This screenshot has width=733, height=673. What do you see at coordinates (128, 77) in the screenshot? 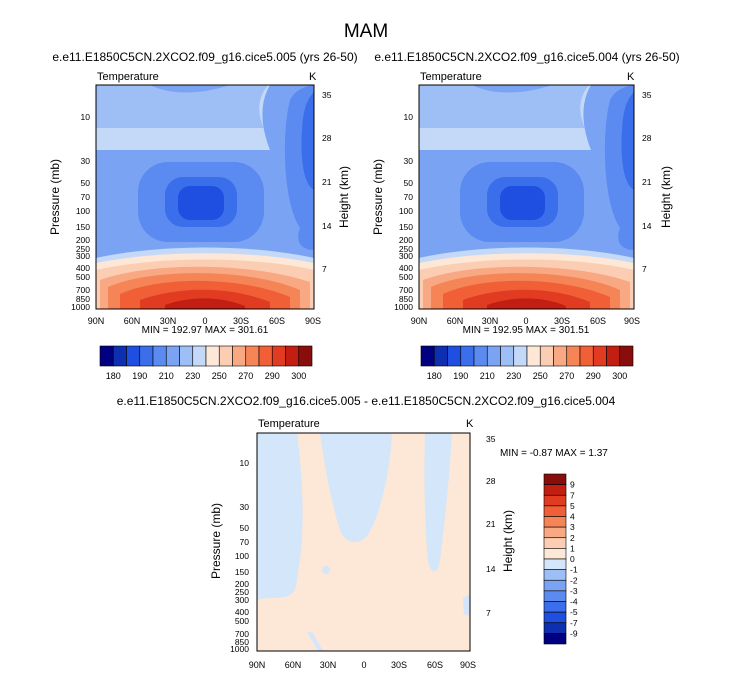
I see `panel-left-variable-label: Temperature` at bounding box center [128, 77].